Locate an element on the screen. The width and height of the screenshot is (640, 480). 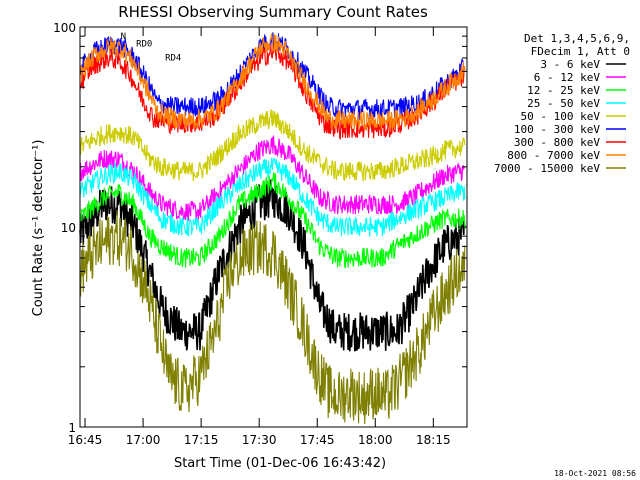
legend-label-9: 7000 - 15000 keV is located at coordinates (547, 168).